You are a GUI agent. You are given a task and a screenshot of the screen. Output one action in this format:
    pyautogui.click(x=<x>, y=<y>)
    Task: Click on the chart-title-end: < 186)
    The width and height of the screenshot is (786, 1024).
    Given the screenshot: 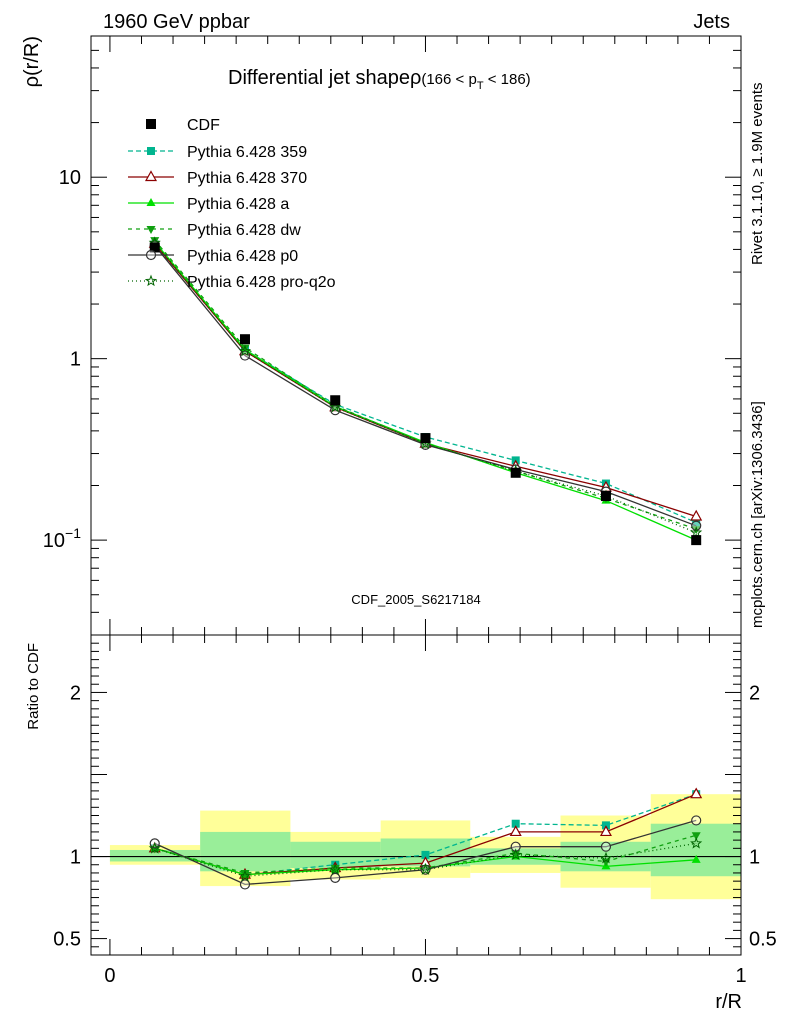 What is the action you would take?
    pyautogui.click(x=507, y=79)
    